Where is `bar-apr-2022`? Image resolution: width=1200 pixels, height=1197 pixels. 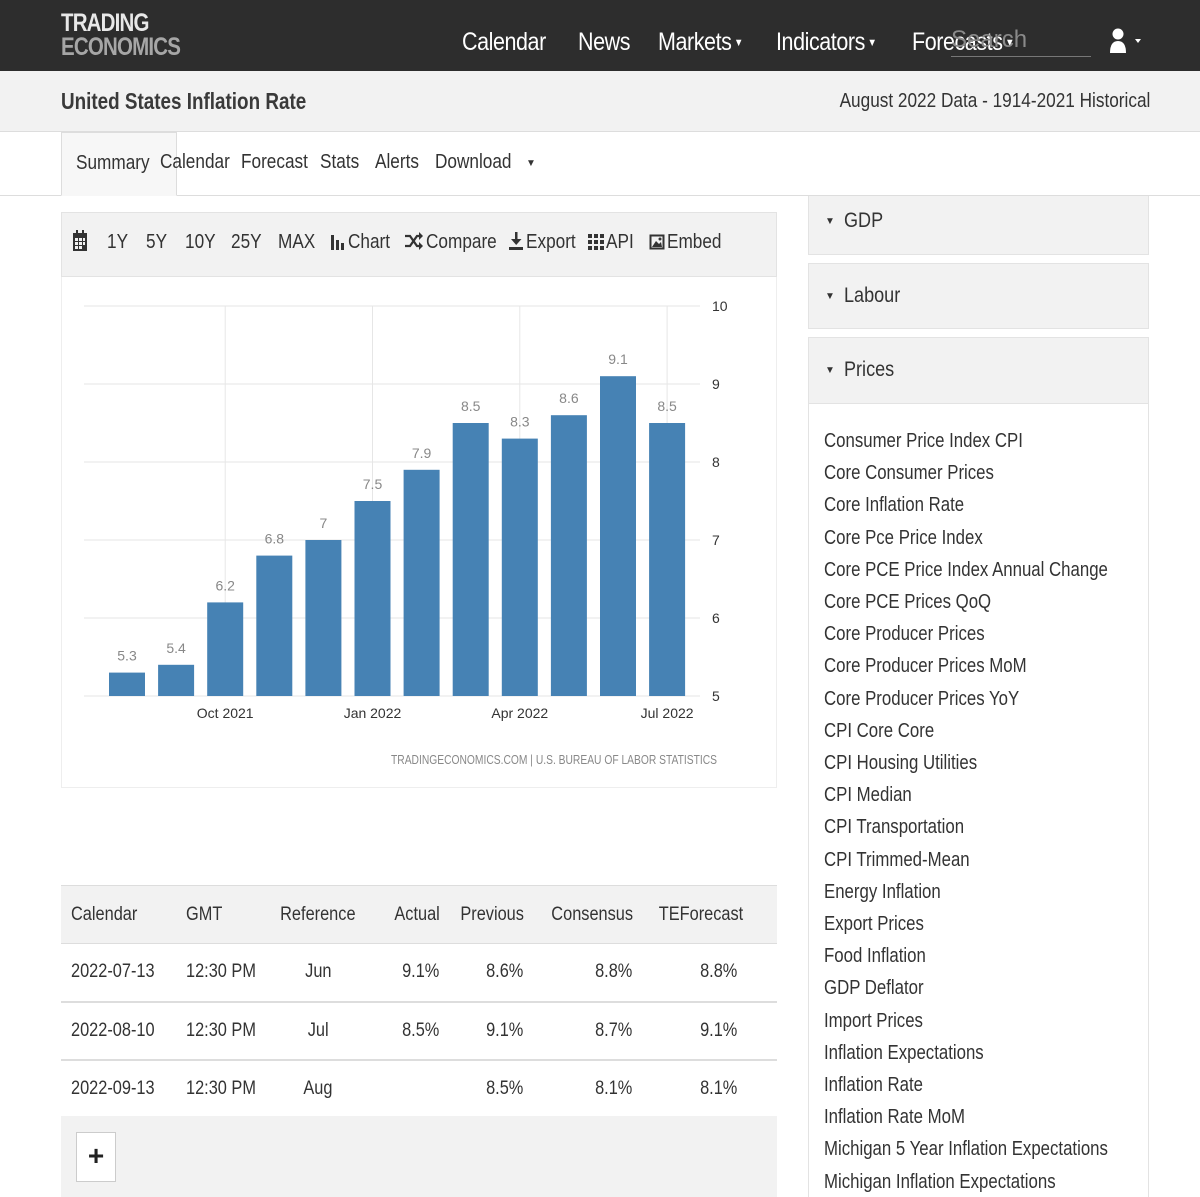
bar-apr-2022 is located at coordinates (519, 567).